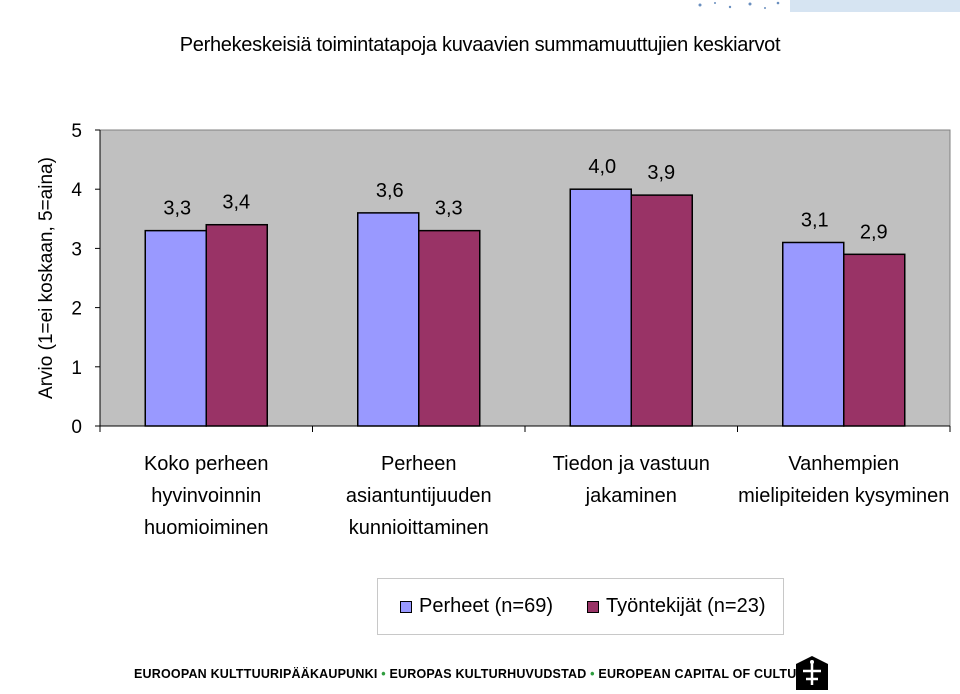 The height and width of the screenshot is (694, 960). I want to click on y-tick-label: 1, so click(76, 368).